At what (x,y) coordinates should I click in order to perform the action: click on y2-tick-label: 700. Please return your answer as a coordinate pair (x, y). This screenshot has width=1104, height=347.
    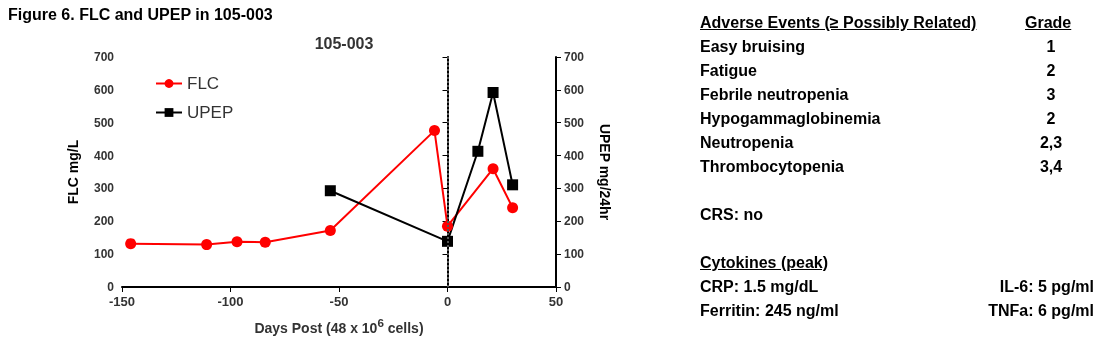
    Looking at the image, I should click on (574, 57).